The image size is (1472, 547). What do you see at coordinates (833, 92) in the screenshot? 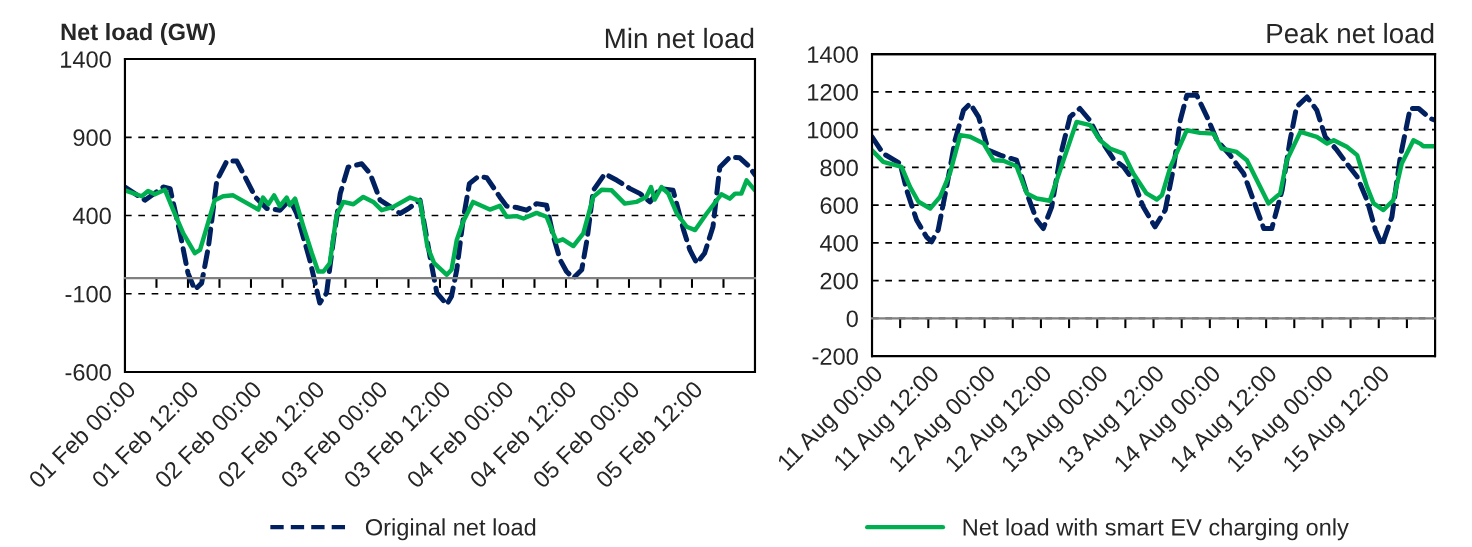
I see `y-tick-label: 1200` at bounding box center [833, 92].